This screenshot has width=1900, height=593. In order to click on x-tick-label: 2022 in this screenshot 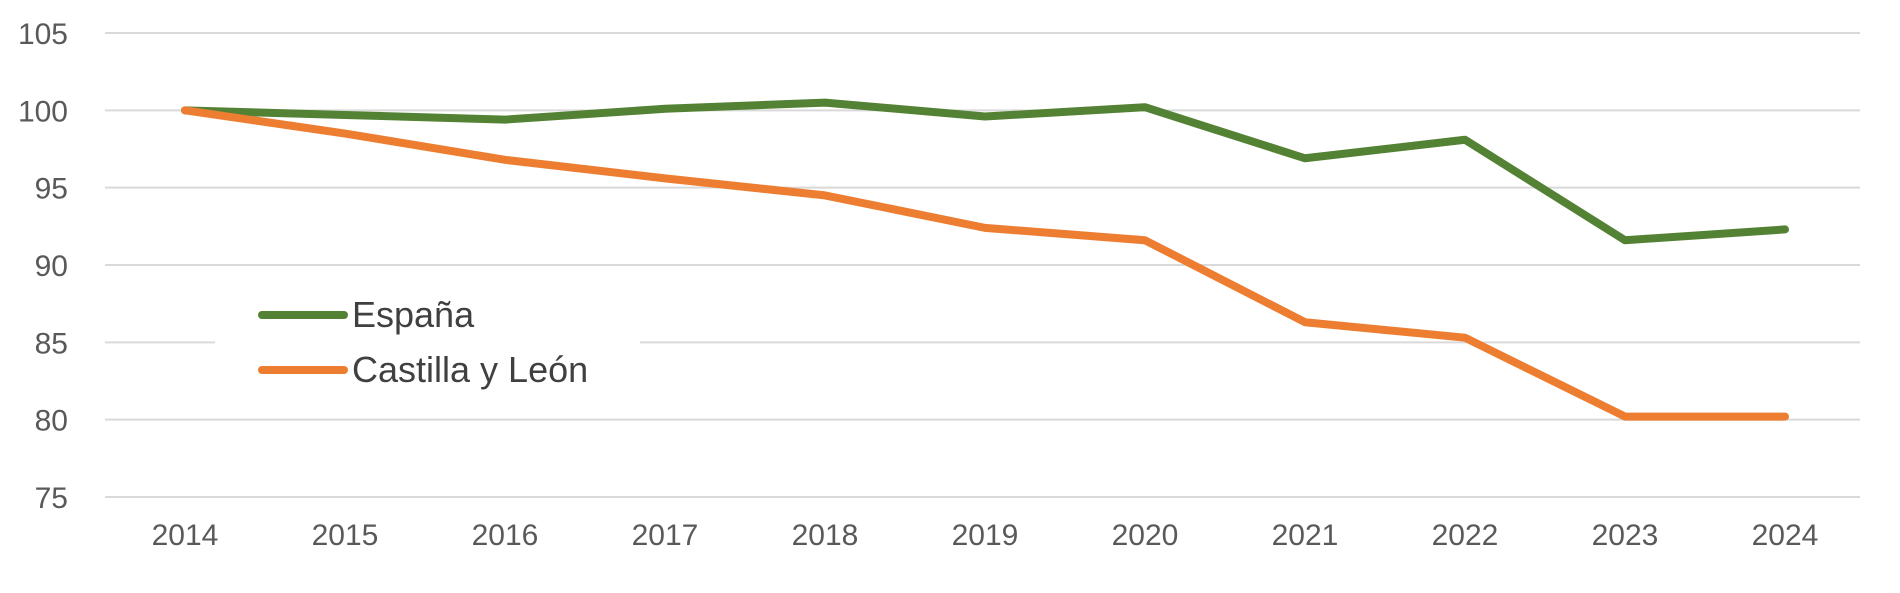, I will do `click(1465, 535)`.